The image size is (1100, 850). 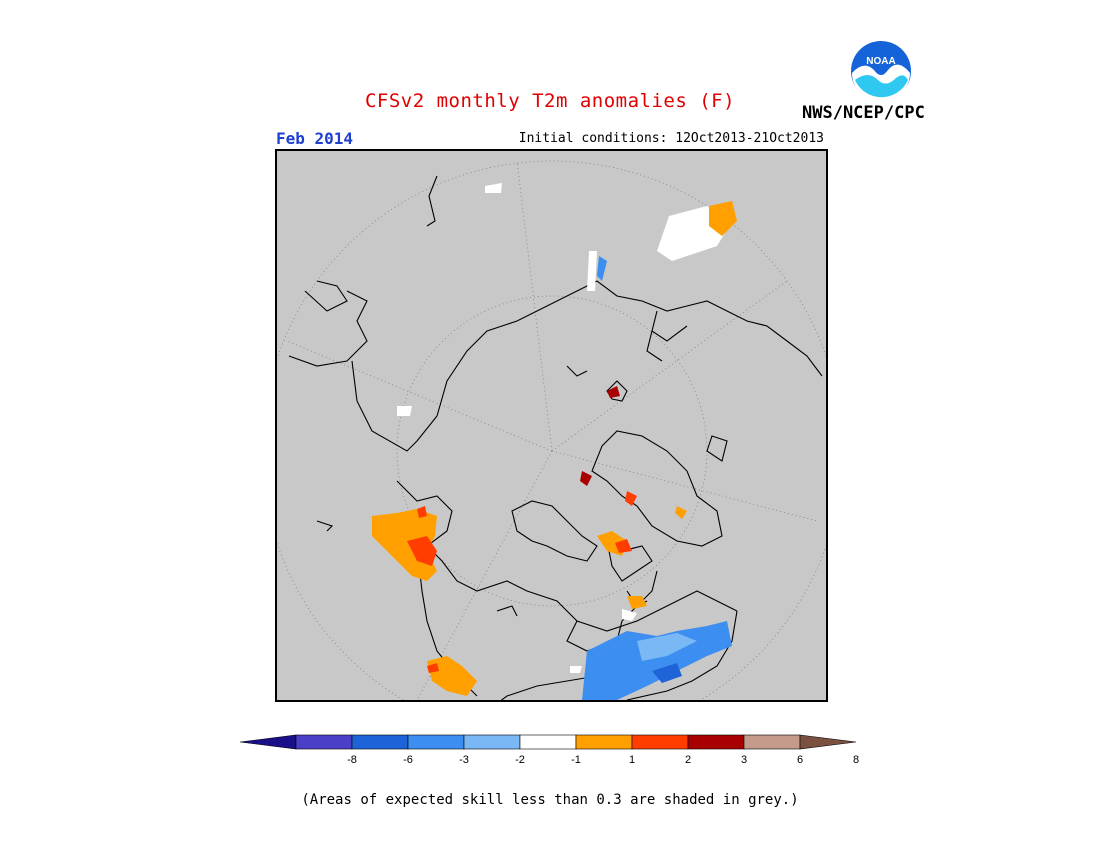 I want to click on legend-tick-label: -8, so click(x=352, y=760).